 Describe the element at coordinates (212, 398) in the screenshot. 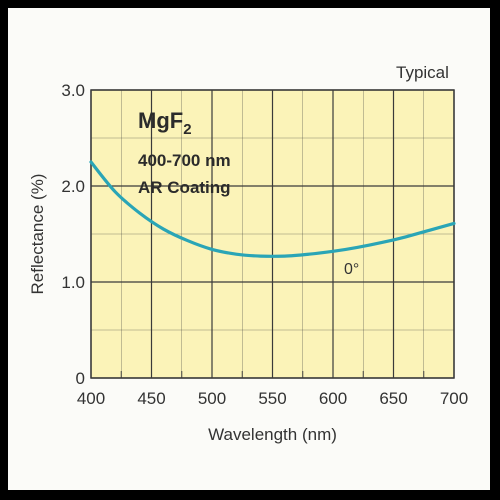

I see `x-tick-label: 500` at that location.